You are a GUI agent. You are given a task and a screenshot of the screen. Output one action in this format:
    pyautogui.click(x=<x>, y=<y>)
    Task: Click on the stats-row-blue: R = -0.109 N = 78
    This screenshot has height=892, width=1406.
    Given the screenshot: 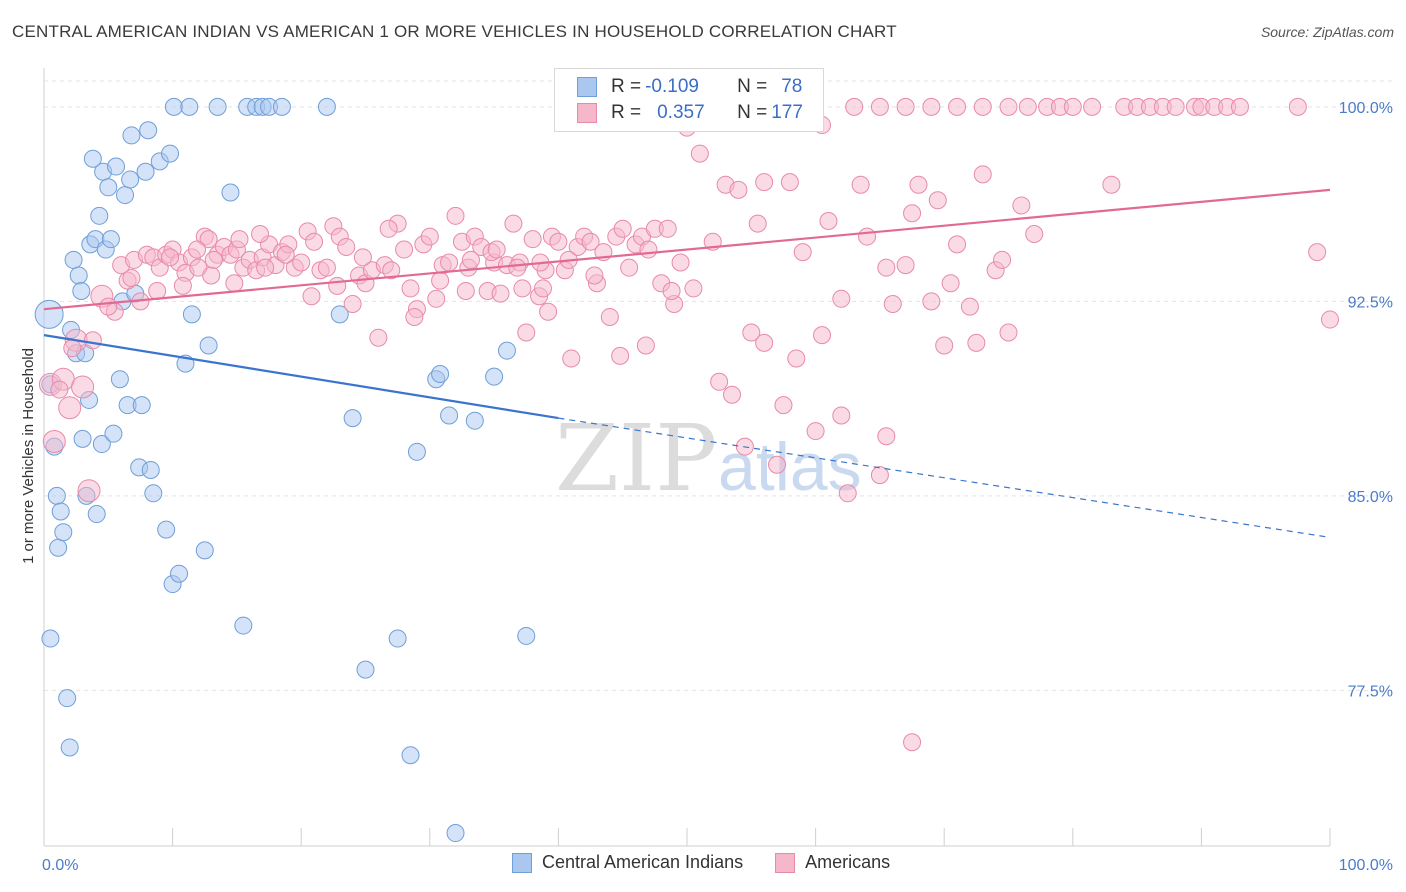 What is the action you would take?
    pyautogui.click(x=689, y=87)
    